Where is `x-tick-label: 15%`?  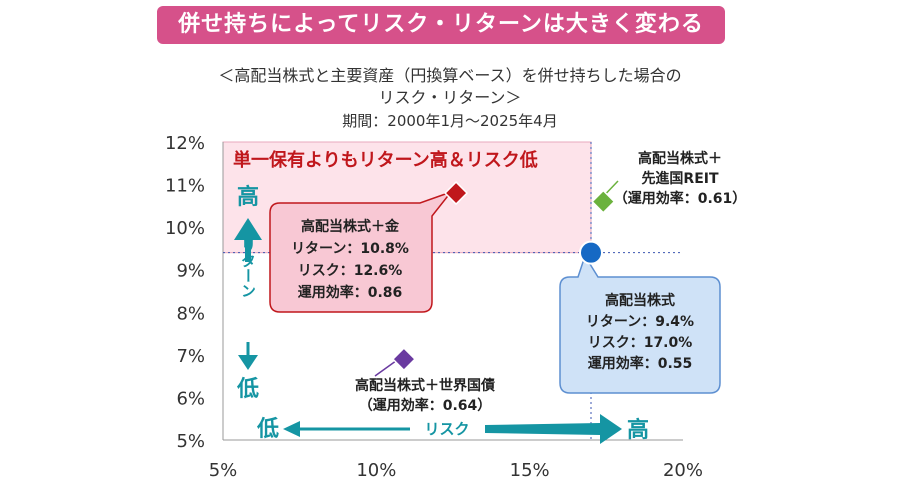 x-tick-label: 15% is located at coordinates (530, 470).